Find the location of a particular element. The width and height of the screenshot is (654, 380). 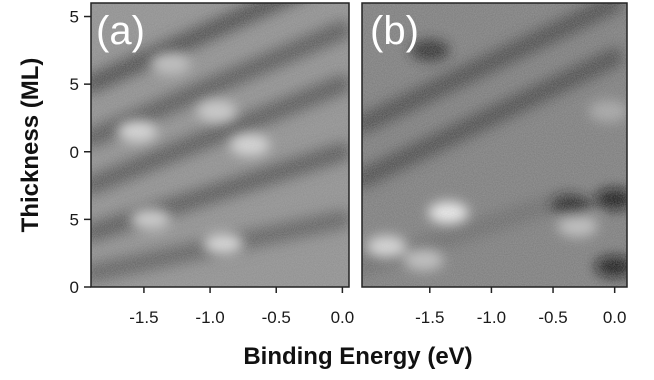

x-axis-title: Binding Energy (eV) is located at coordinates (357, 356).